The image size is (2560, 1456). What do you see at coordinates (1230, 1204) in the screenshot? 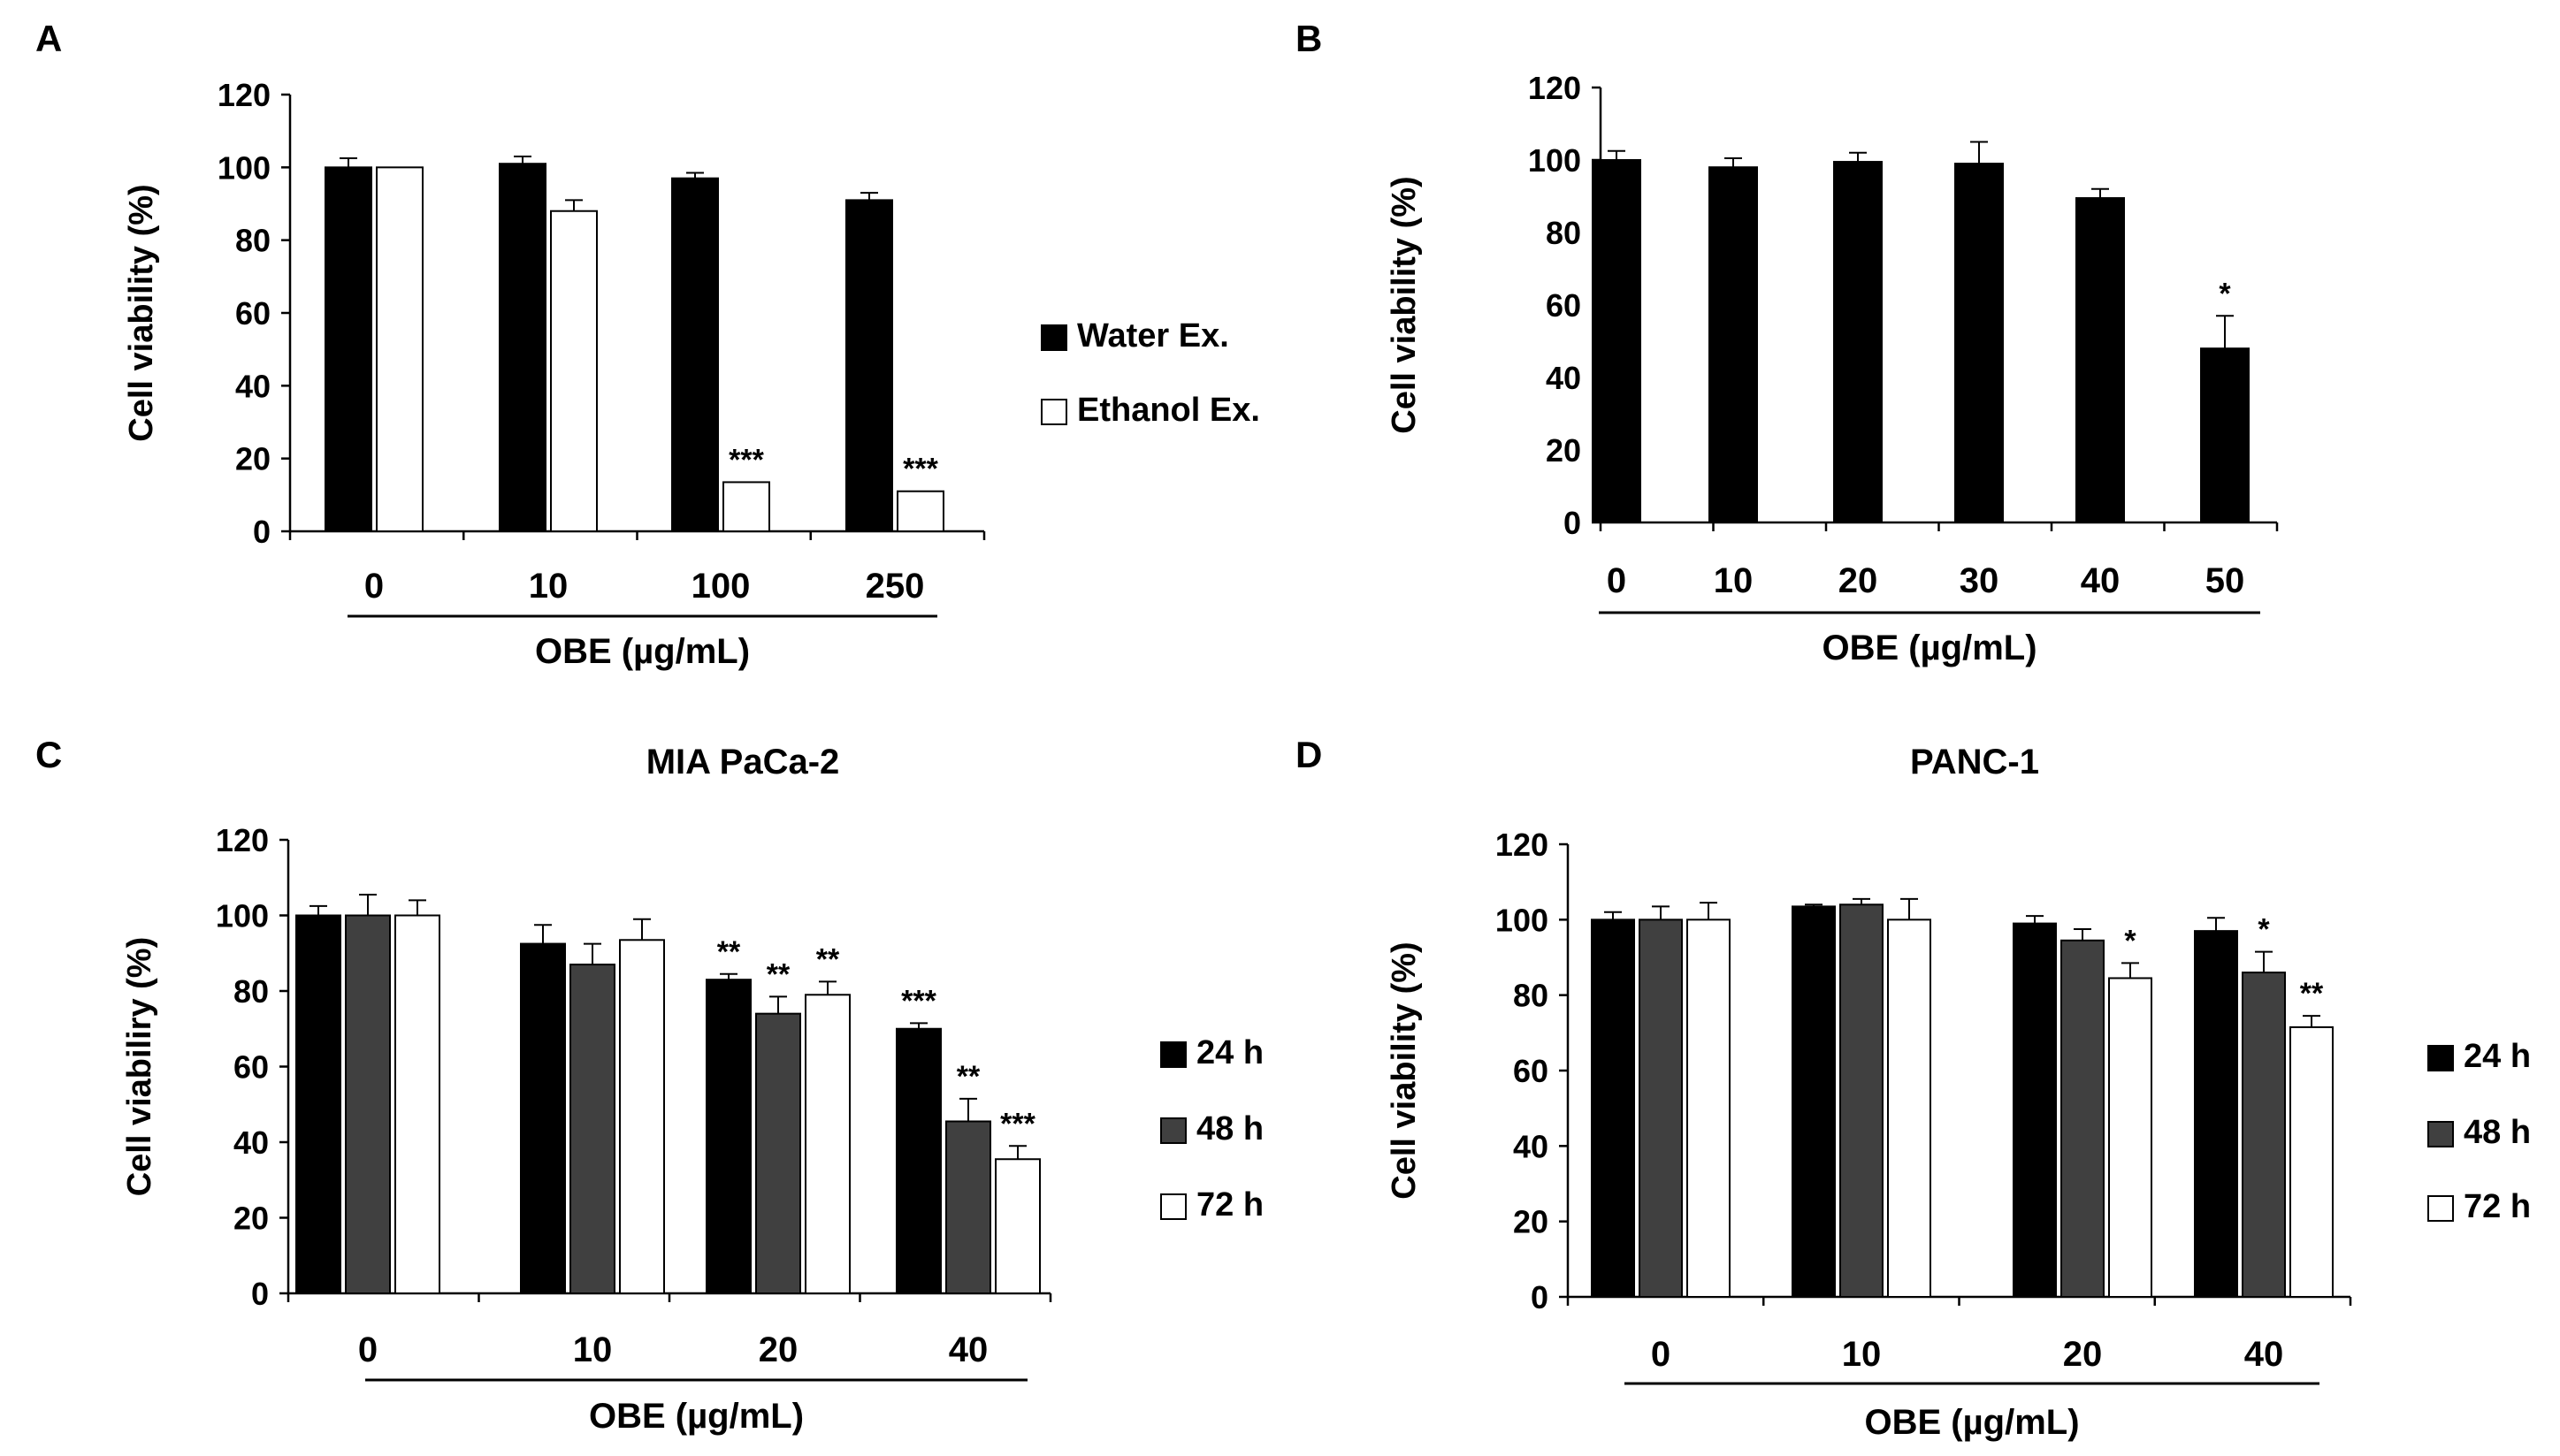
I see `legend-label: 72 h` at bounding box center [1230, 1204].